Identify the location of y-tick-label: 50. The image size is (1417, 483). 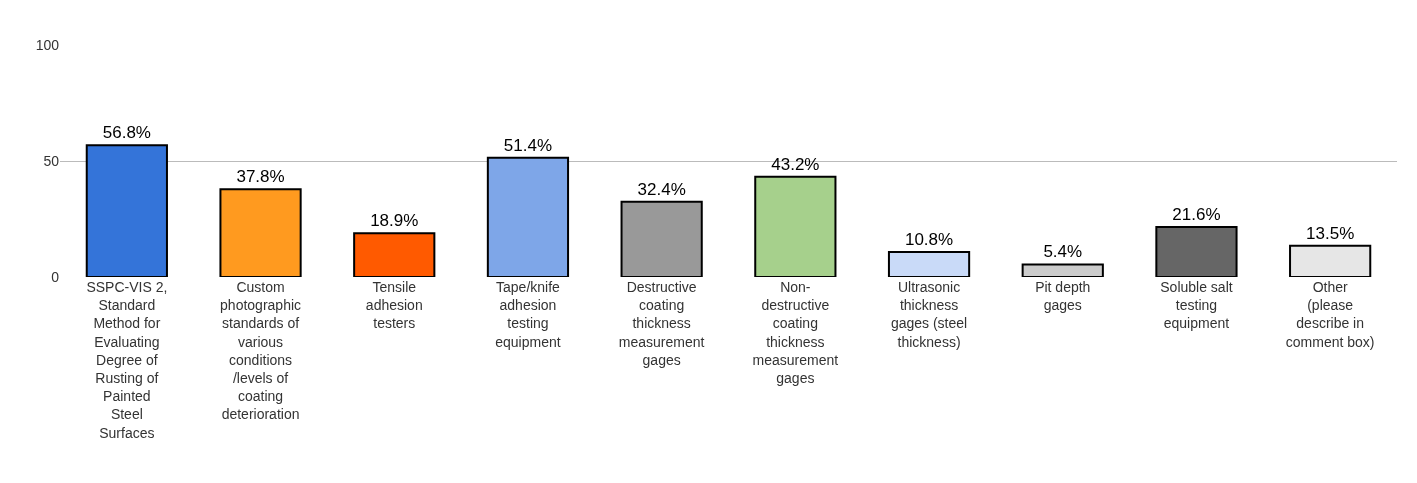
(51, 160).